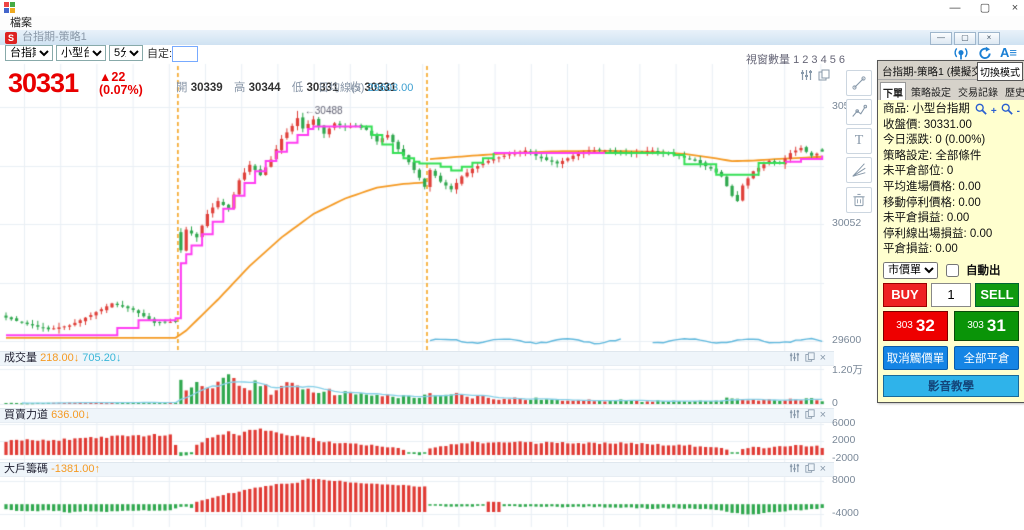 Image resolution: width=1024 pixels, height=530 pixels. Describe the element at coordinates (1015, 8) in the screenshot. I see `window-close-button: ×` at that location.